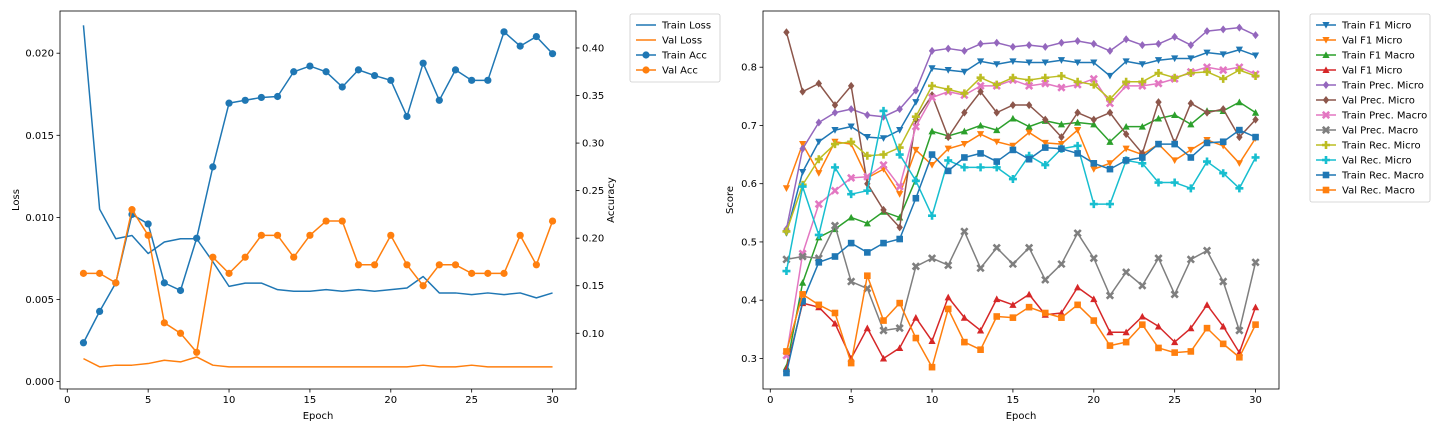 This screenshot has width=1440, height=432. Describe the element at coordinates (1380, 131) in the screenshot. I see `legend-label: Val Prec. Macro` at that location.